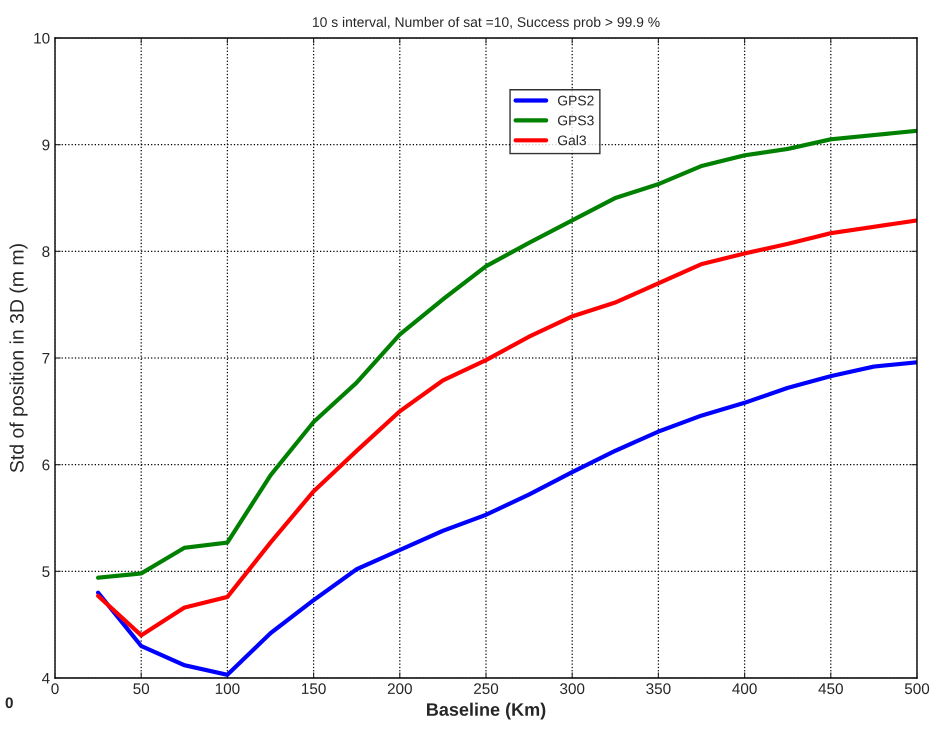 The image size is (930, 734). Describe the element at coordinates (55, 688) in the screenshot. I see `x-tick-label: 0` at that location.